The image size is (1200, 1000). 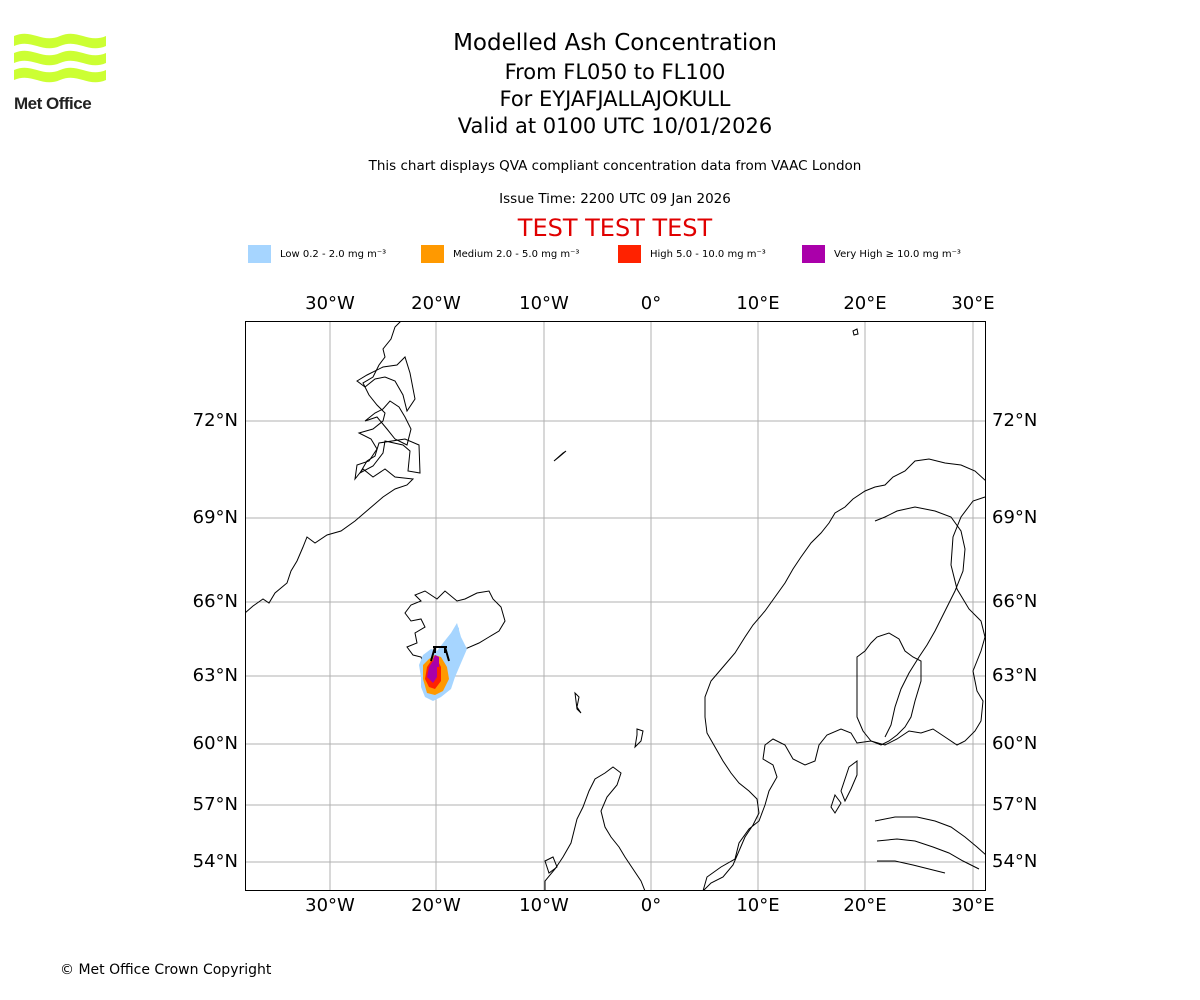 I want to click on met-office-logo: Met Office, so click(x=64, y=72).